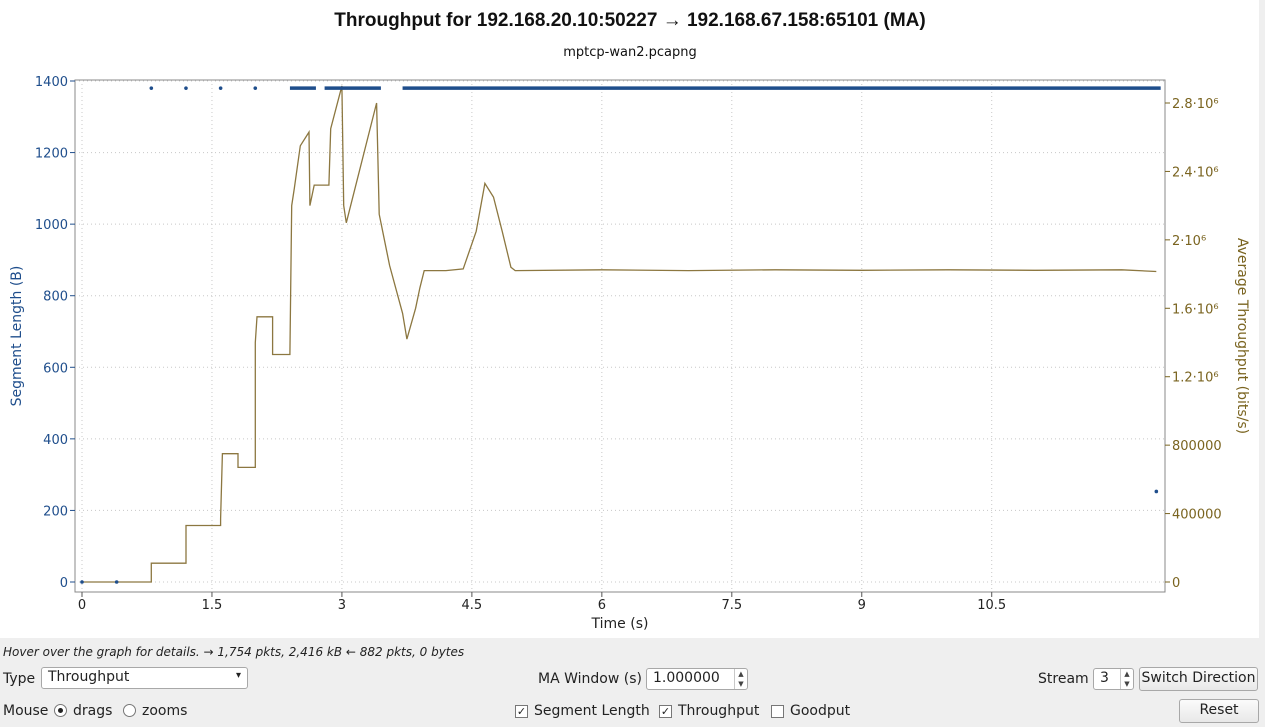 This screenshot has height=727, width=1265. What do you see at coordinates (144, 678) in the screenshot?
I see `type-select: Throughput ▾` at bounding box center [144, 678].